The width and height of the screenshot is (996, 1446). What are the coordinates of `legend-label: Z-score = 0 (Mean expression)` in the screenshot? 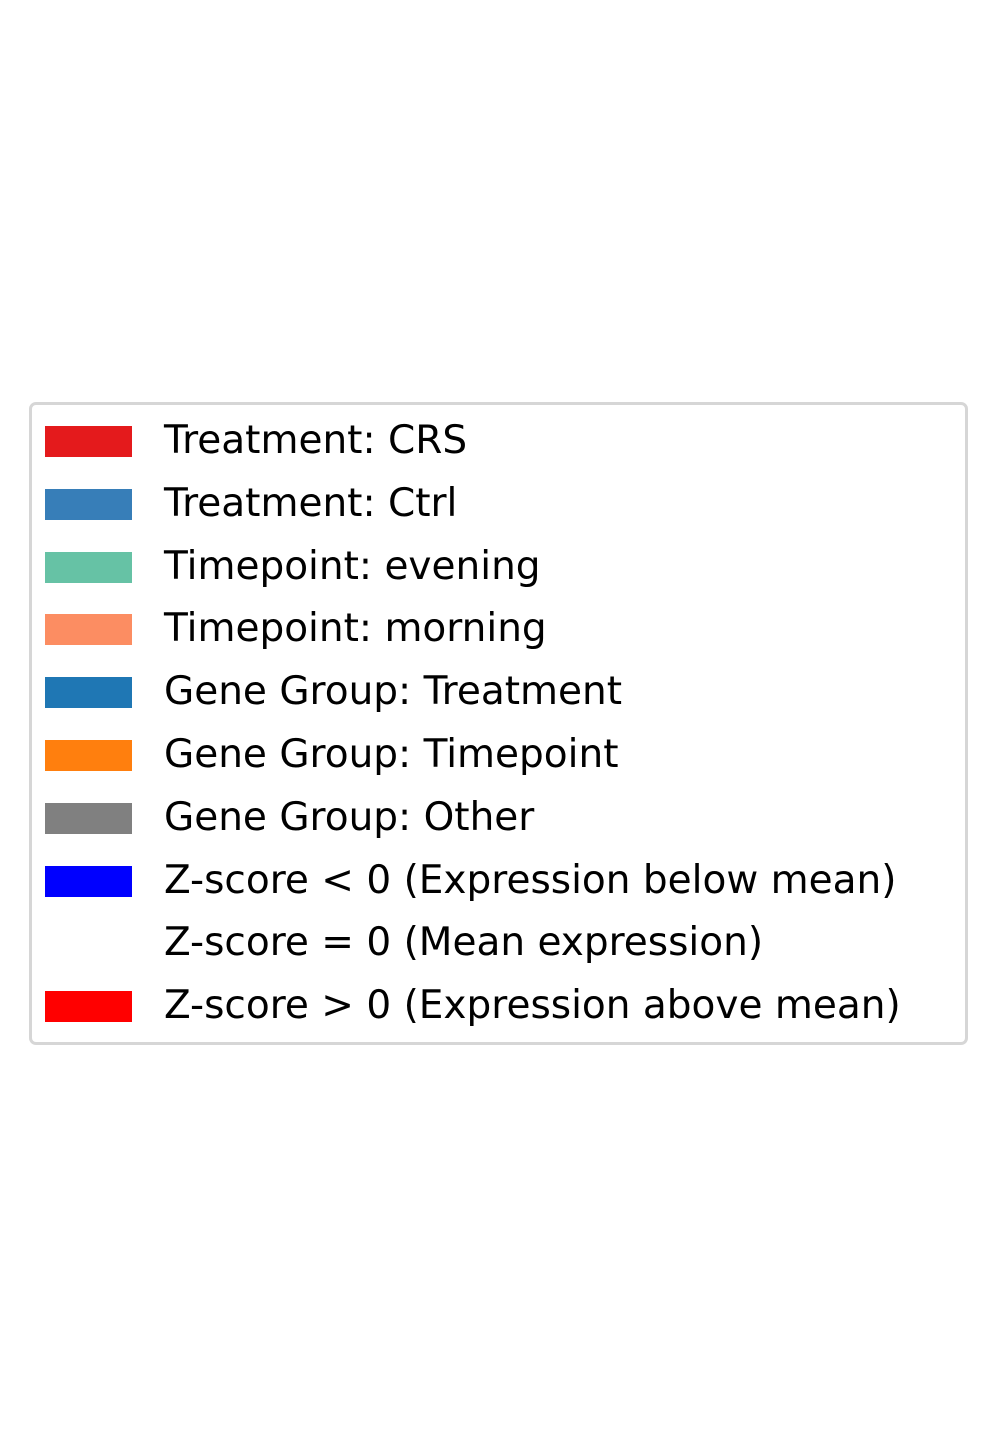 It's located at (464, 943).